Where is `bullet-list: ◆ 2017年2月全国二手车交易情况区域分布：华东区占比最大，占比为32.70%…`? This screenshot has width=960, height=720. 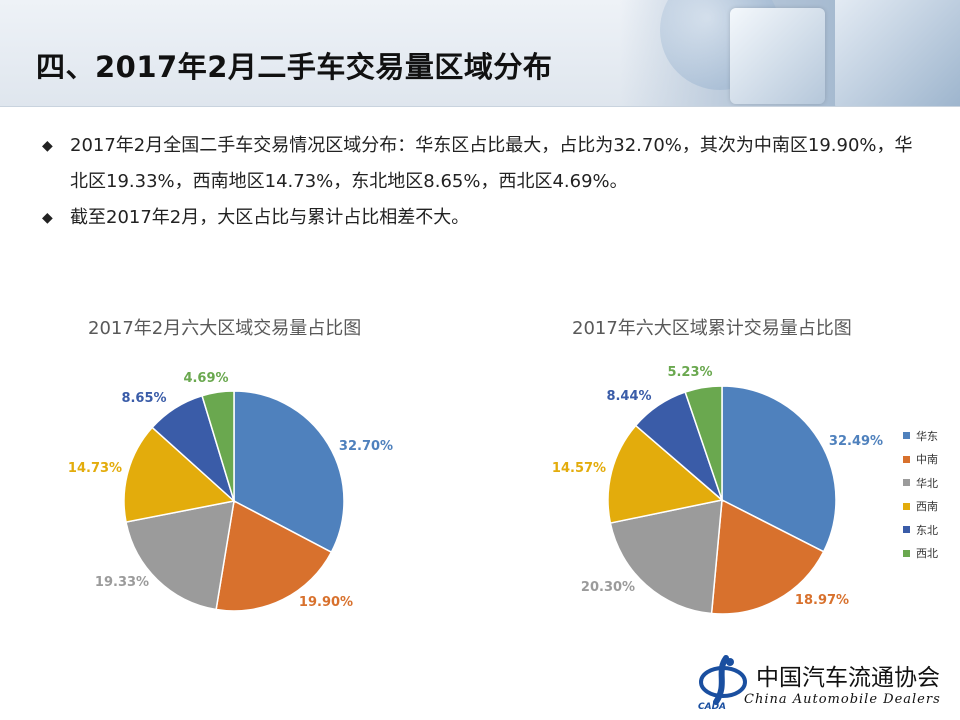 bullet-list: ◆ 2017年2月全国二手车交易情况区域分布：华东区占比最大，占比为32.70%… is located at coordinates (482, 182).